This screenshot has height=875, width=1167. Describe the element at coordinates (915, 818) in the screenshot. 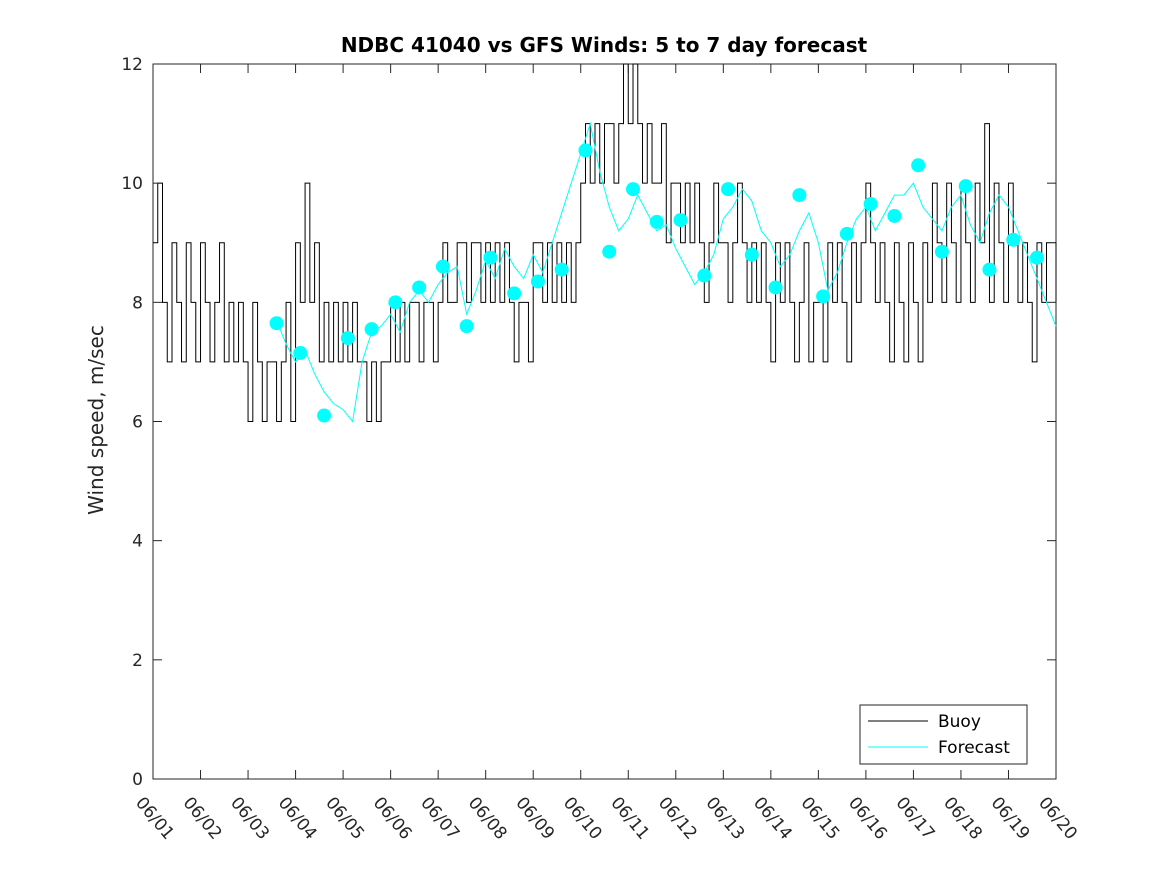

I see `x-tick-label: 06/17` at that location.